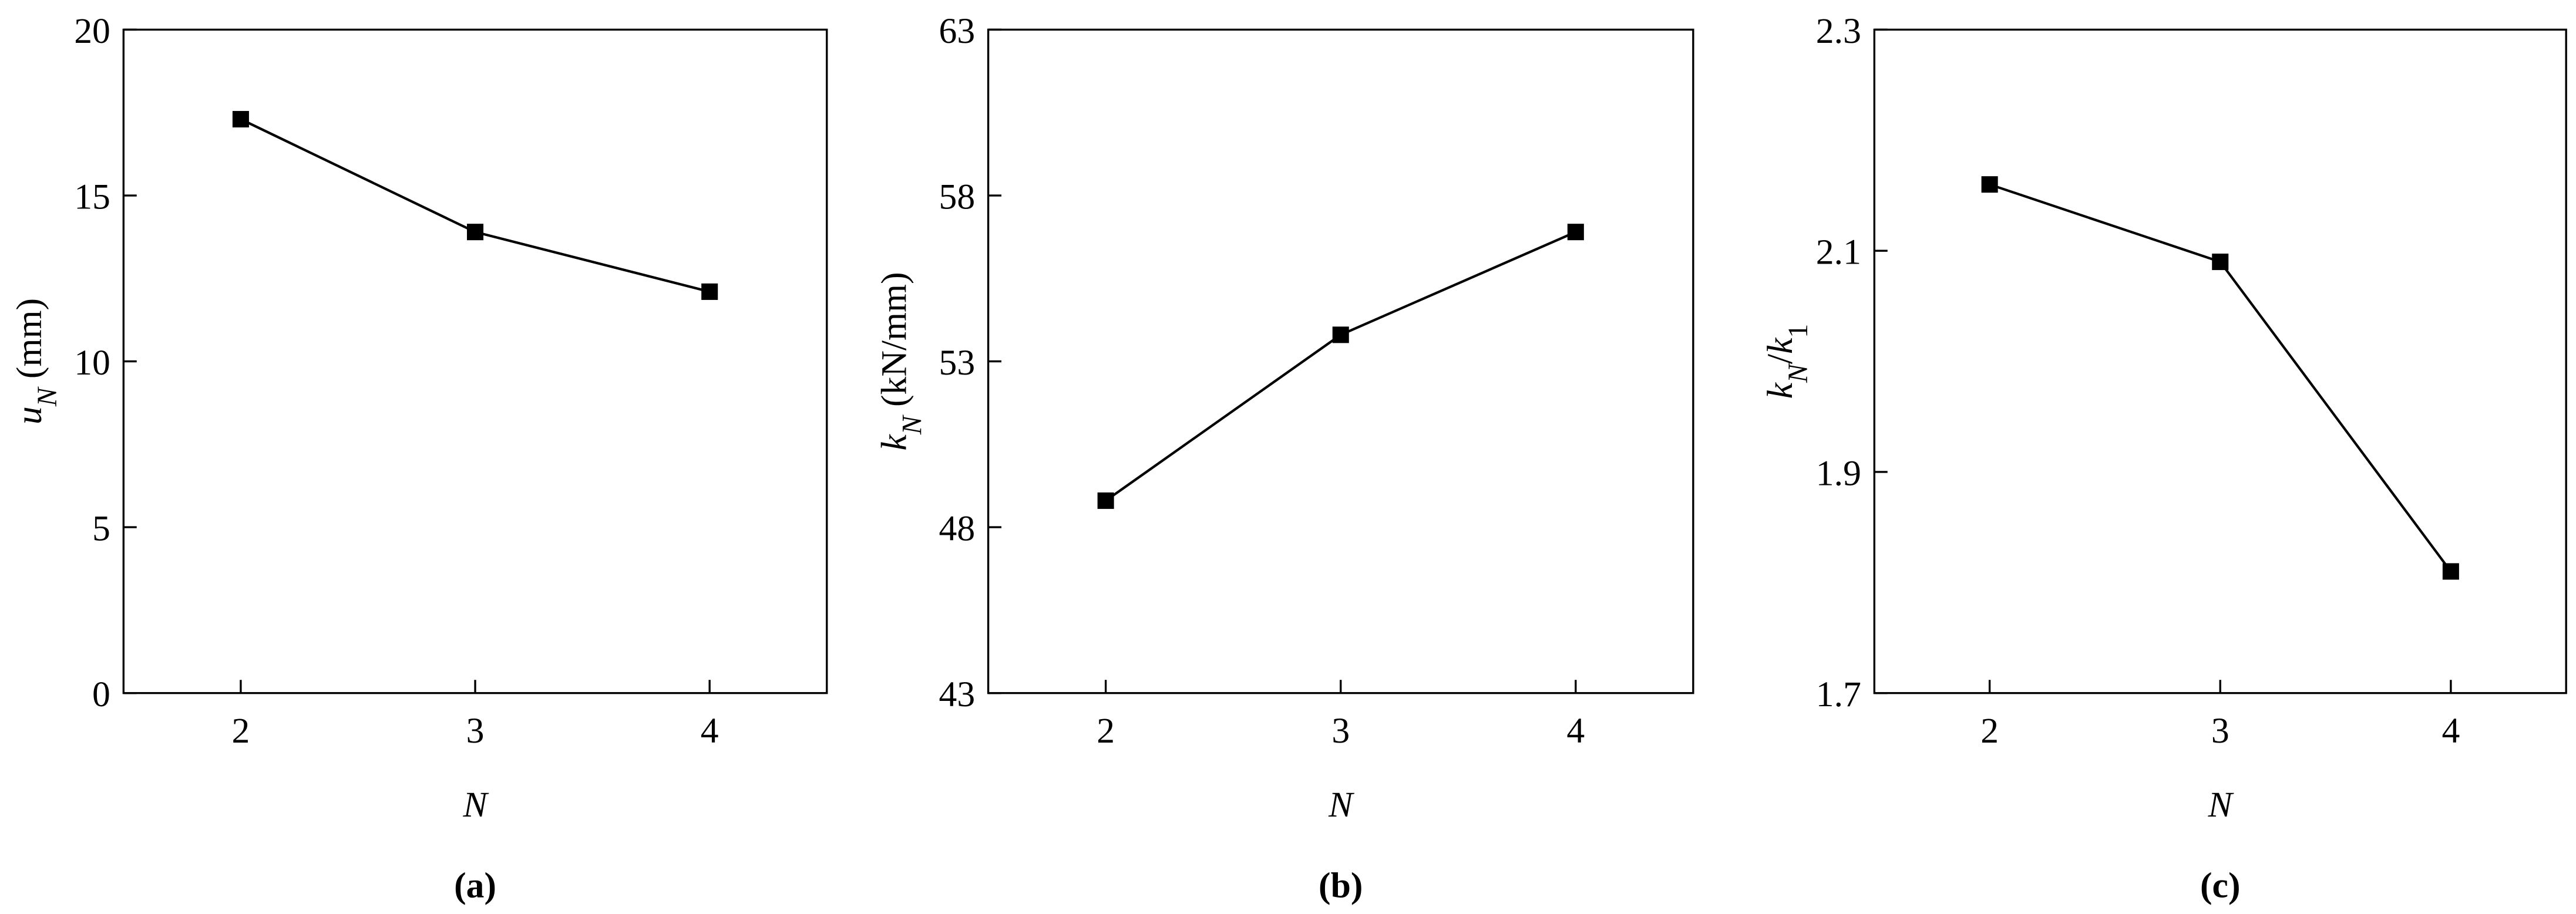 The width and height of the screenshot is (2576, 914). I want to click on y-tick-label: 2.3, so click(1838, 31).